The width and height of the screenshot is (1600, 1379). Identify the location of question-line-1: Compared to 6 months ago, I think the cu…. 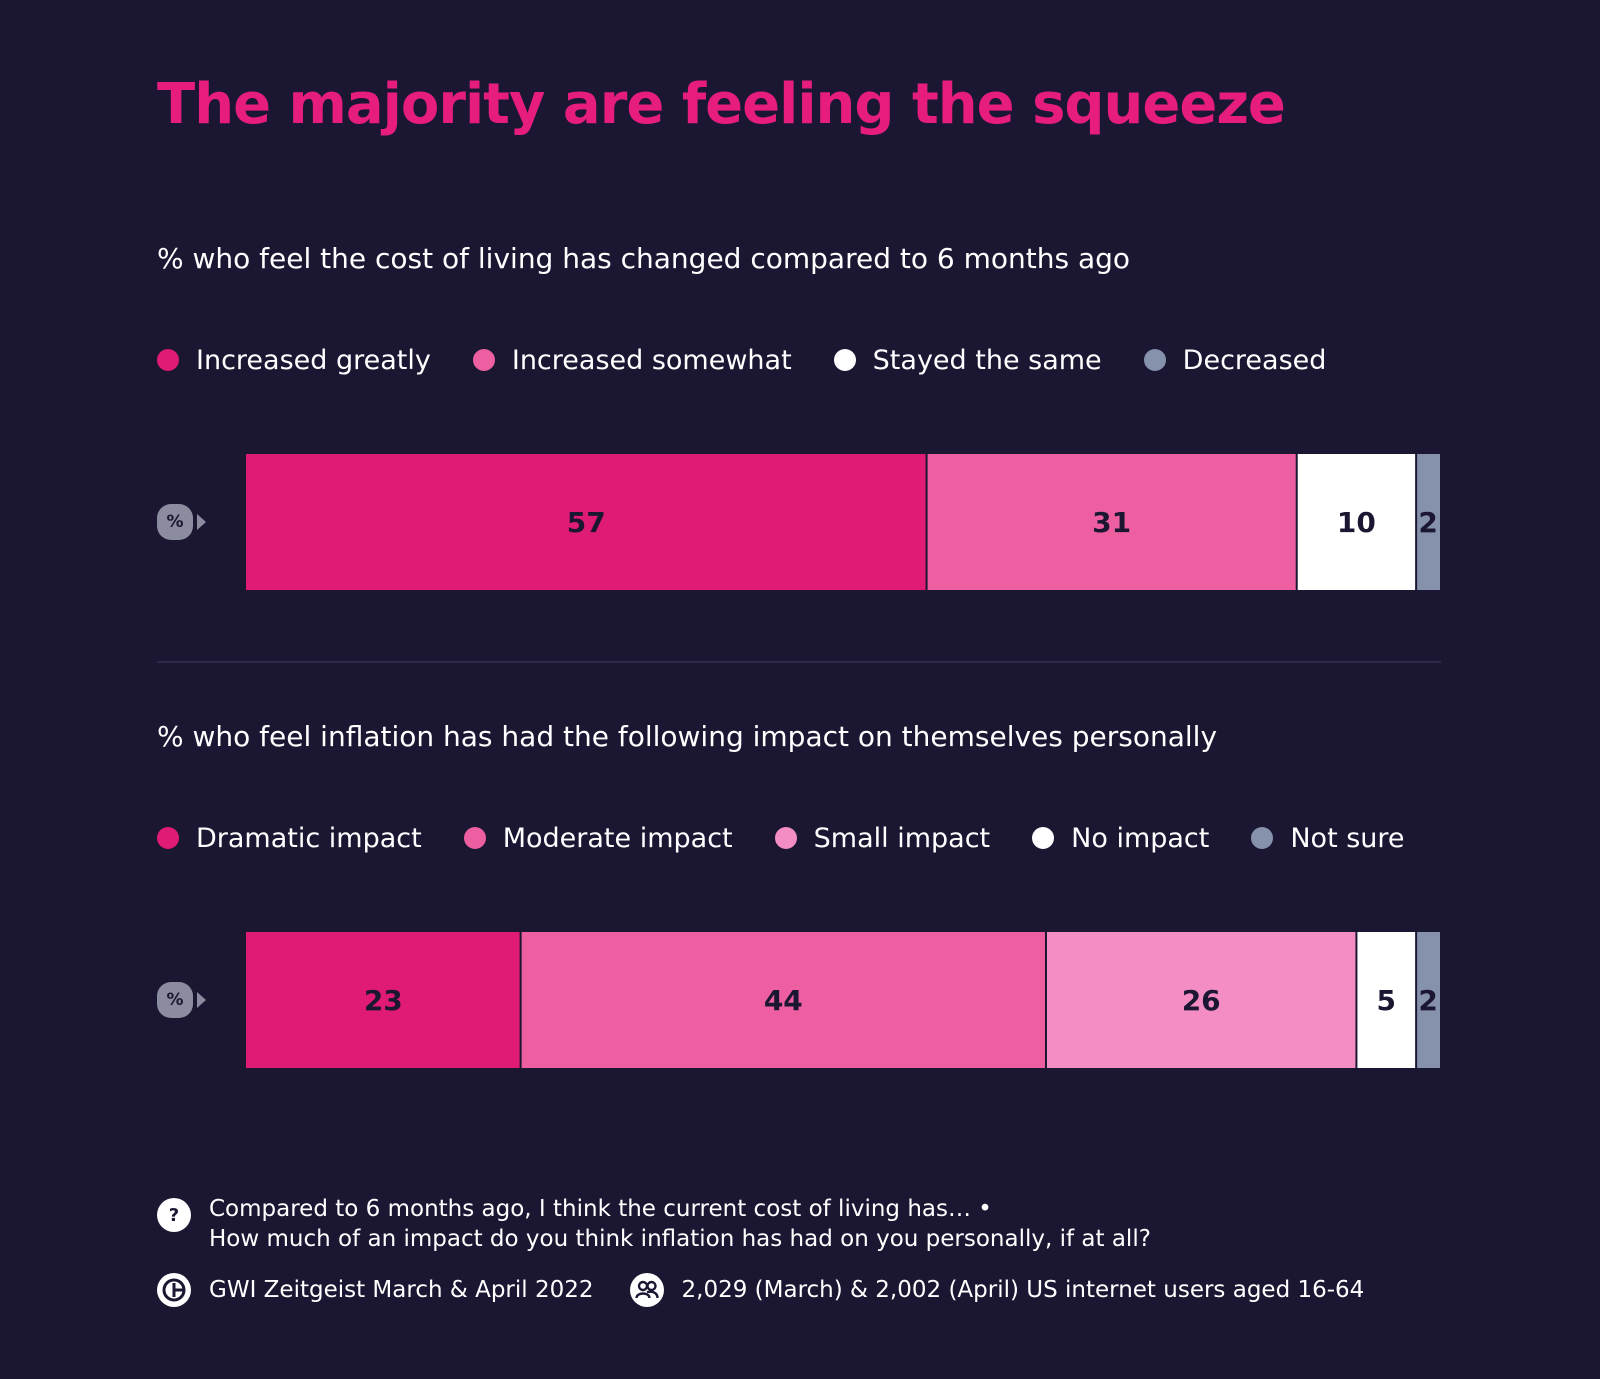
(600, 1209).